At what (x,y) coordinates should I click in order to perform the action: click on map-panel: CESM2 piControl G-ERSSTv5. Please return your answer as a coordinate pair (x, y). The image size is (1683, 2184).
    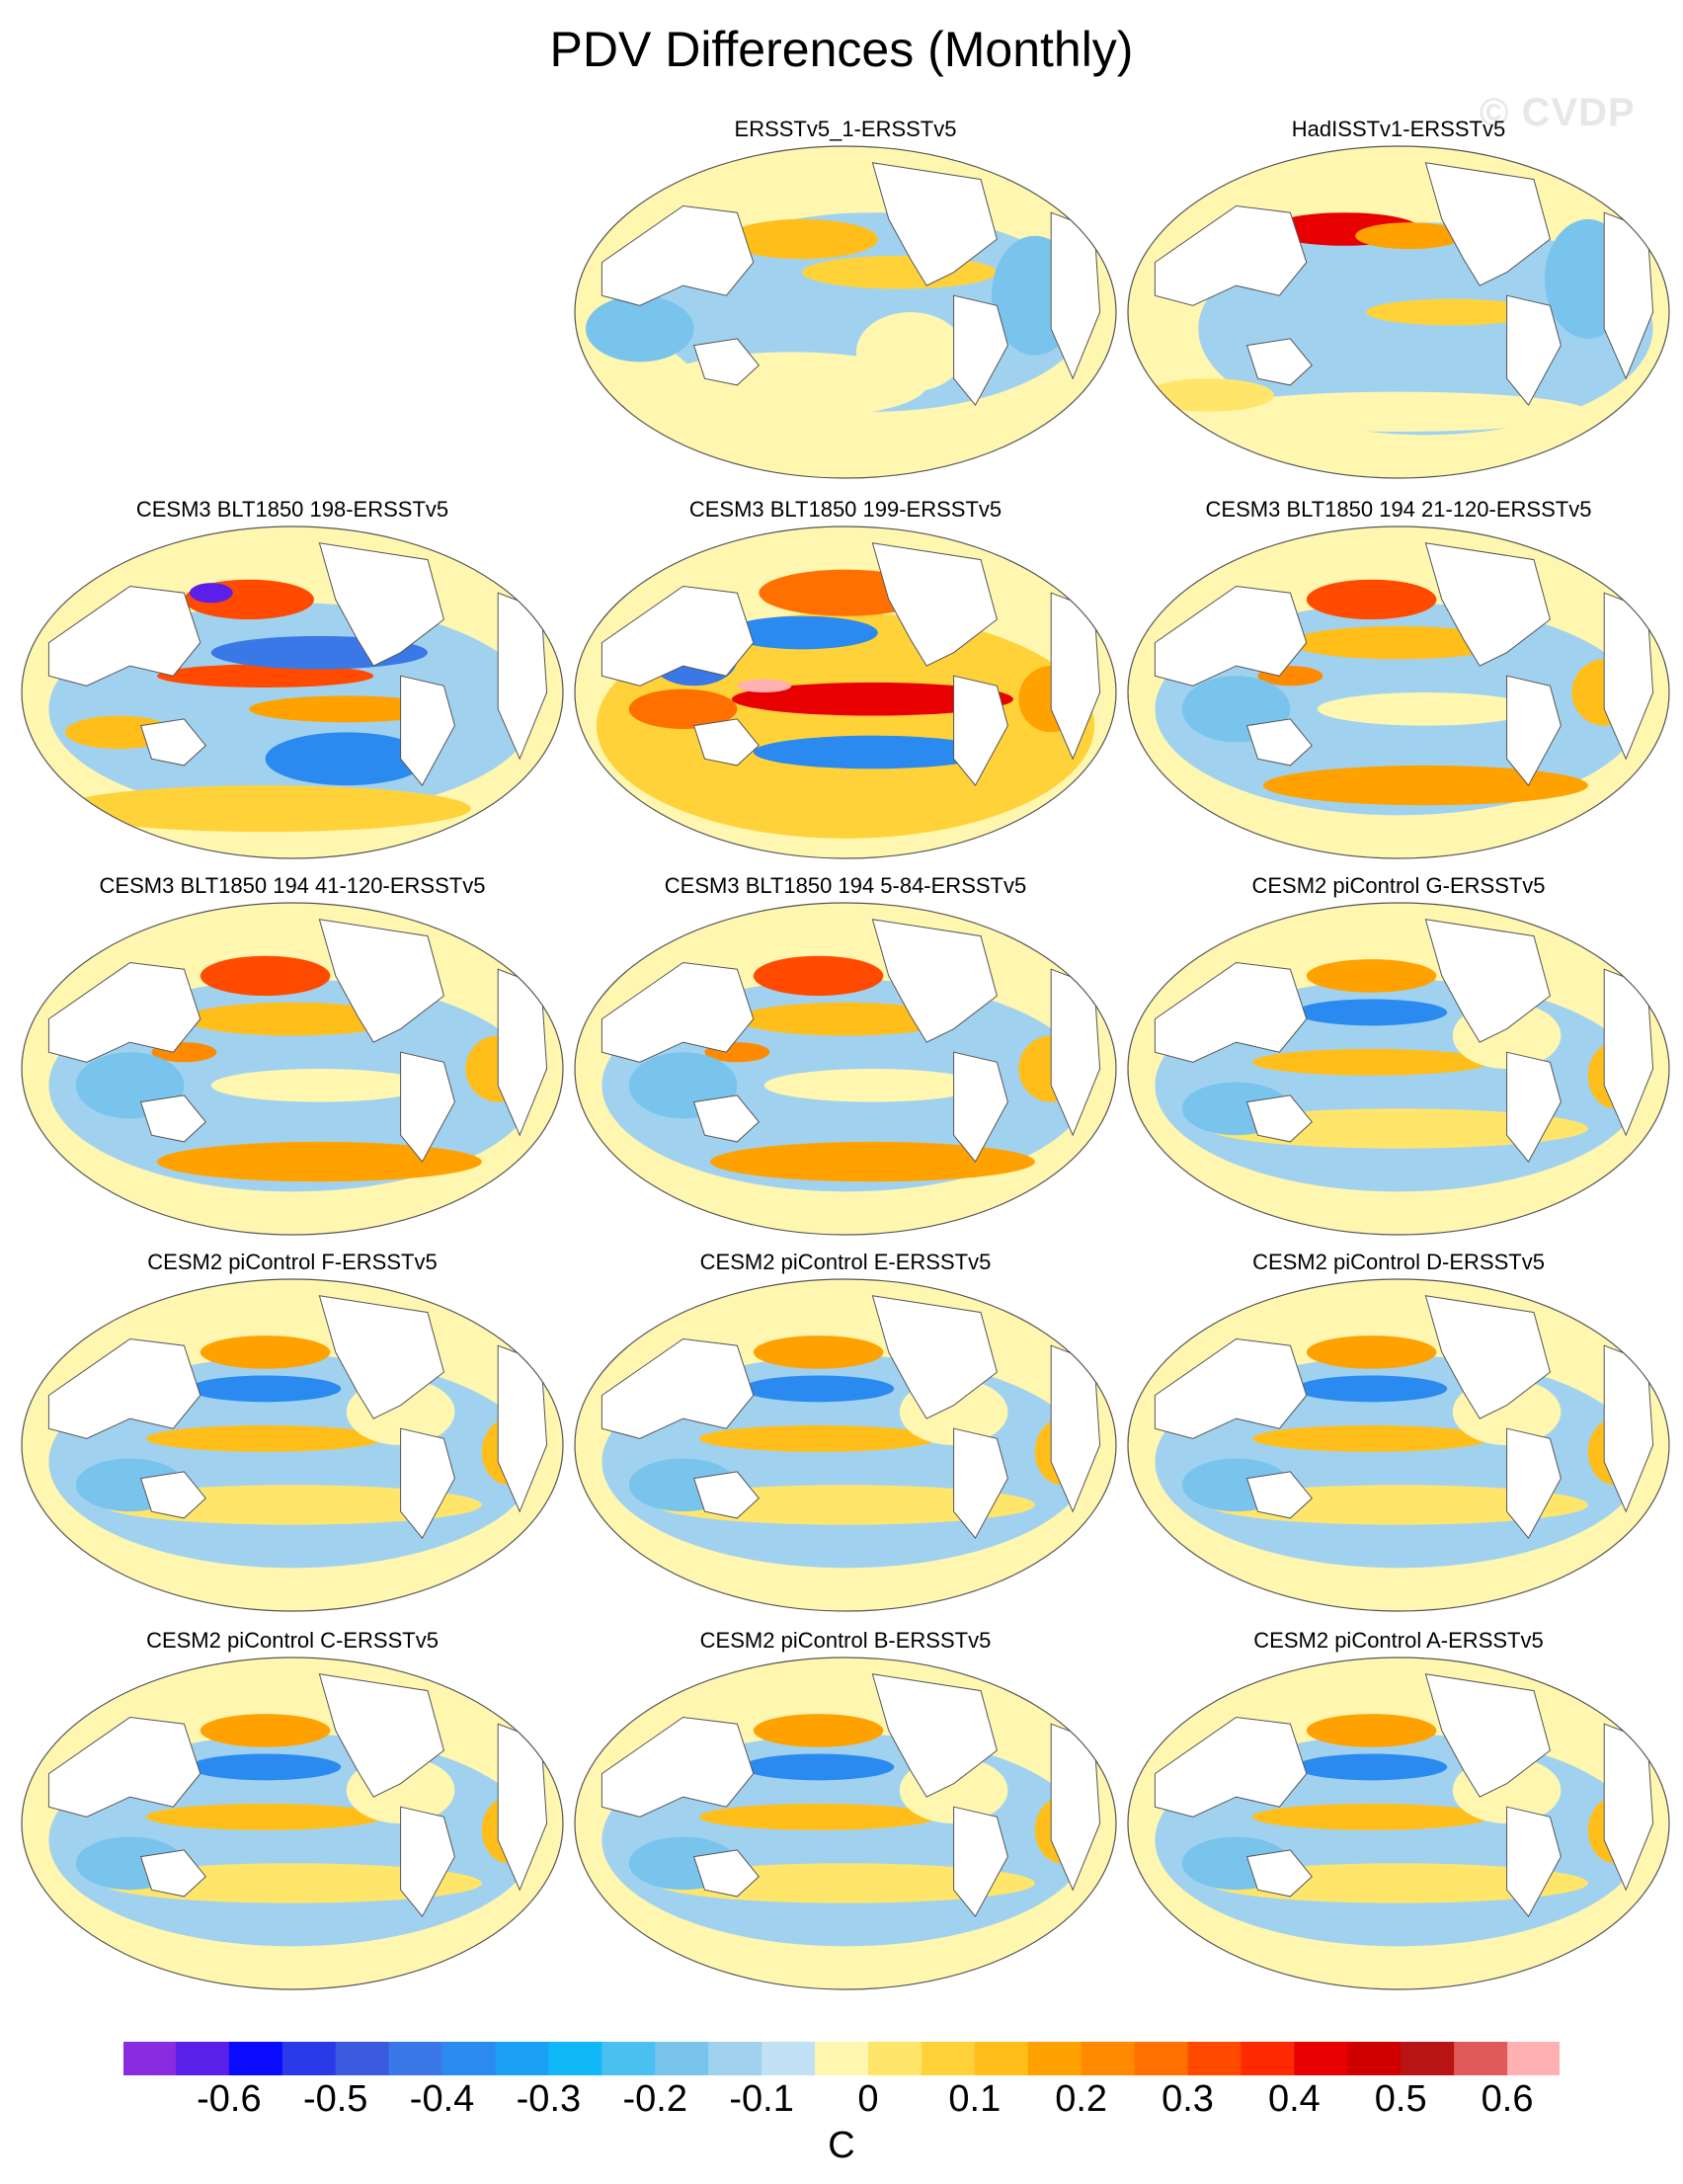
    Looking at the image, I should click on (1398, 1054).